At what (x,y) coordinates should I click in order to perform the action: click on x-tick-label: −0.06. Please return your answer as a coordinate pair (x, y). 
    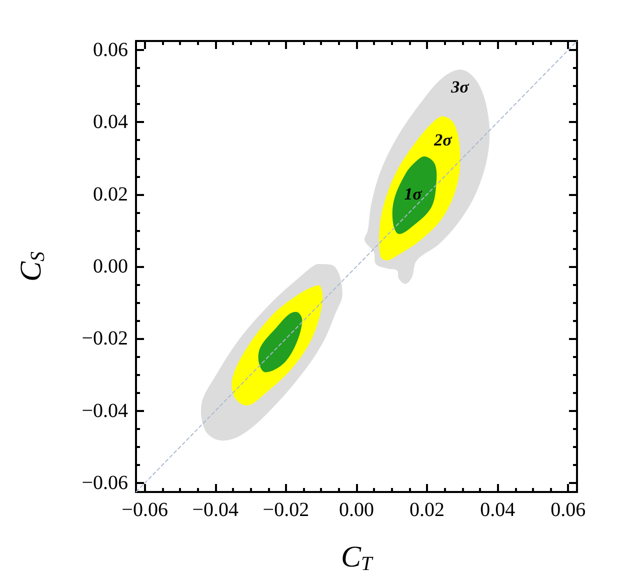
    Looking at the image, I should click on (145, 510).